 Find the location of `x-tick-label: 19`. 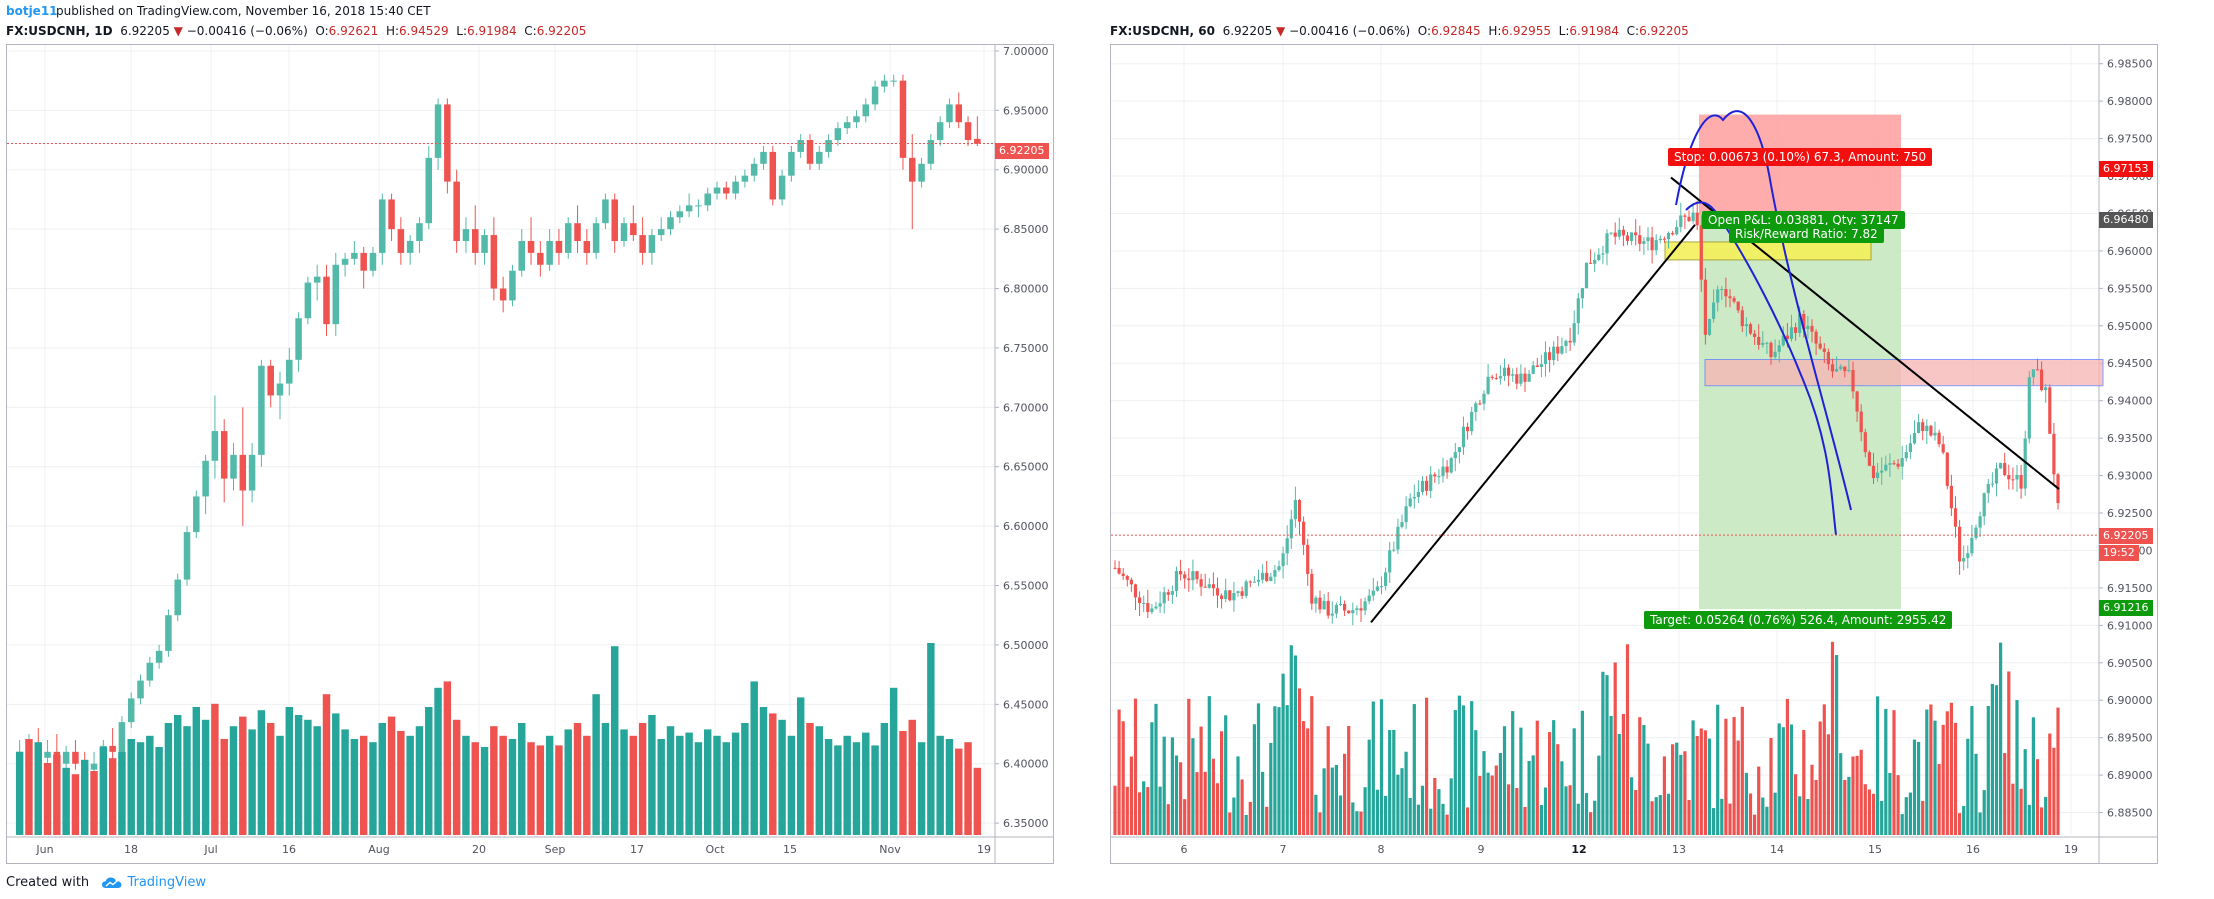

x-tick-label: 19 is located at coordinates (984, 849).